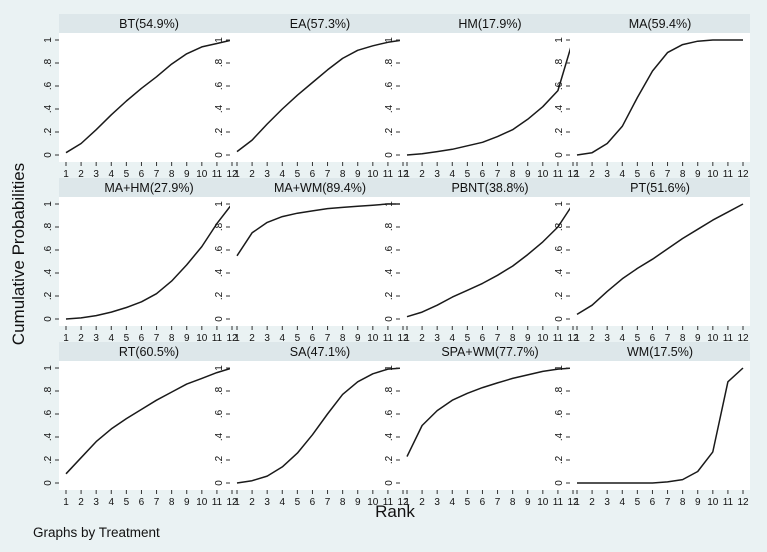 The width and height of the screenshot is (767, 552). What do you see at coordinates (489, 352) in the screenshot?
I see `panel-title: SPA+WM(77.7%)` at bounding box center [489, 352].